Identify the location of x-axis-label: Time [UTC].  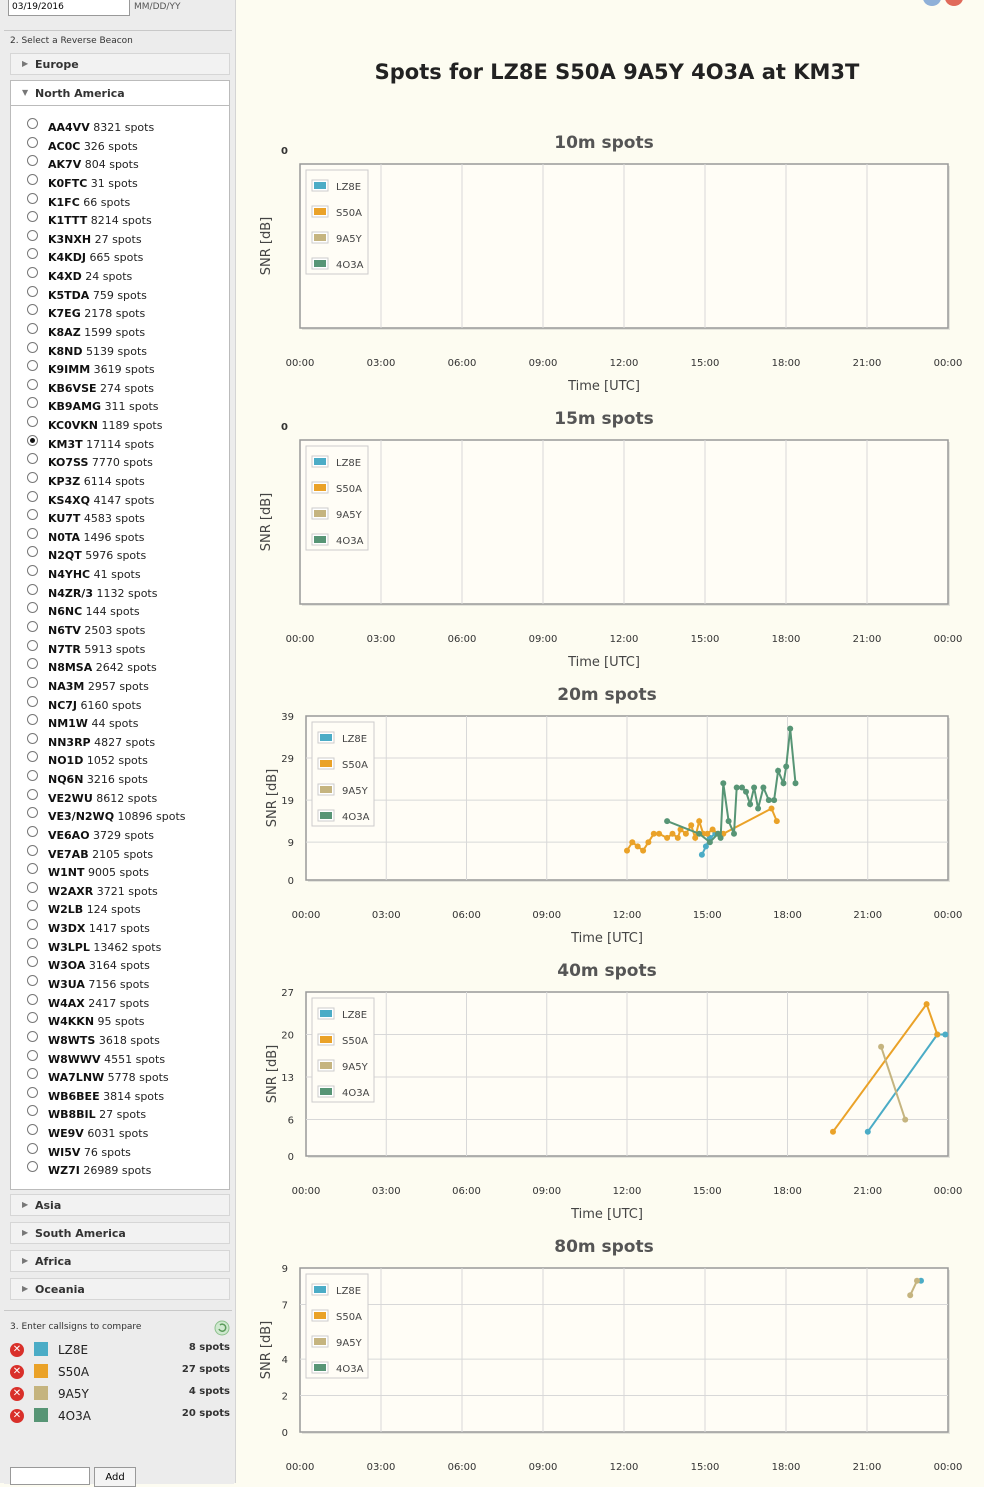
(603, 662).